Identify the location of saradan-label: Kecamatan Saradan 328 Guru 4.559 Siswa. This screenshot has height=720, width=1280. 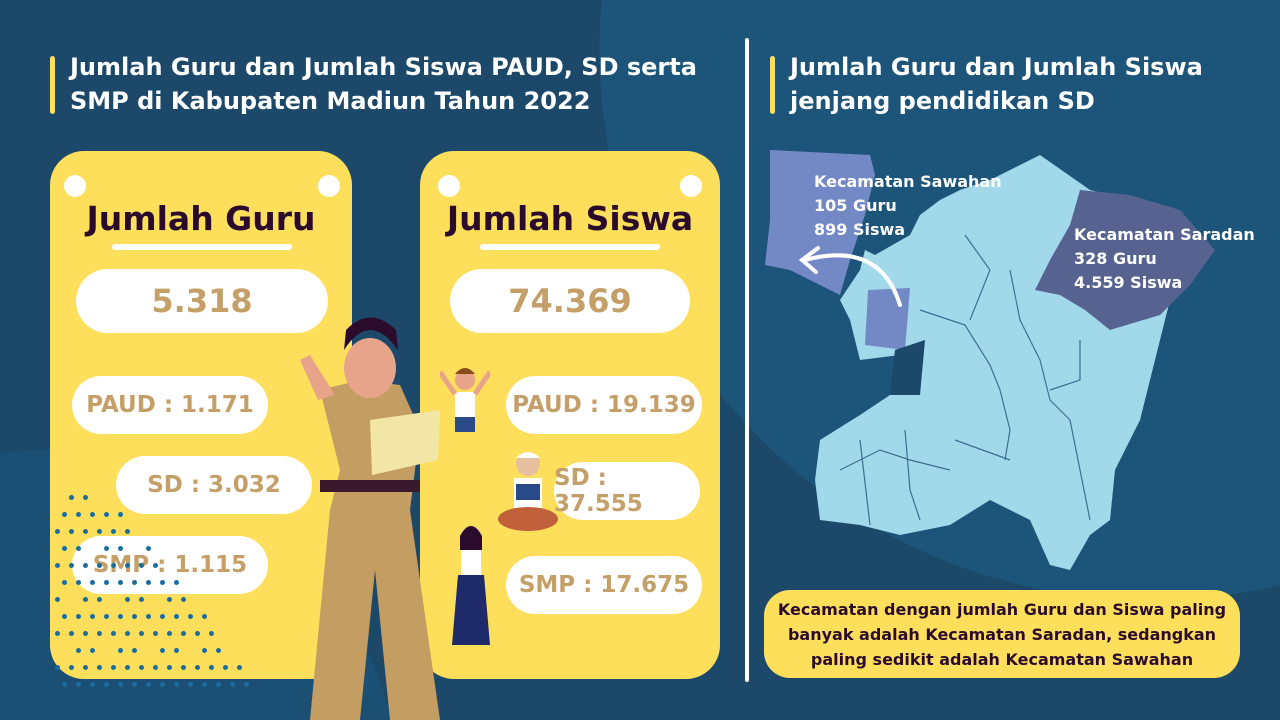
(1164, 259).